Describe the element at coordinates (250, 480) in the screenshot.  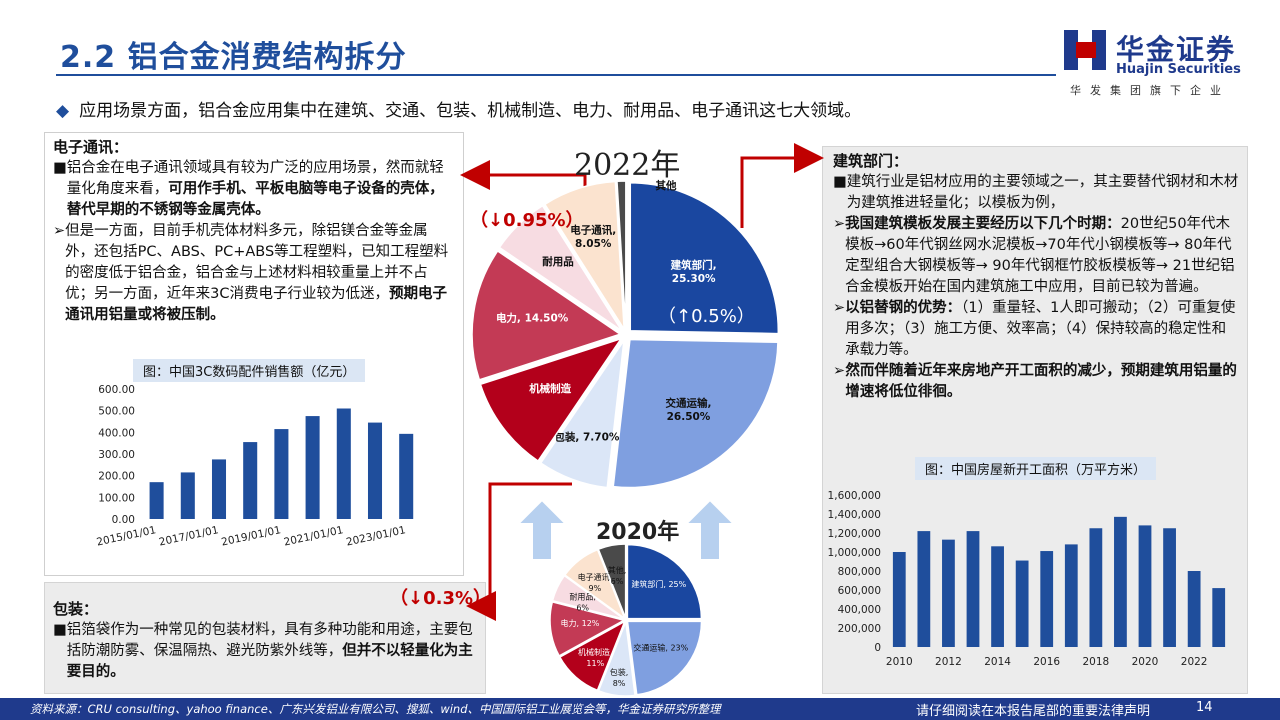
I see `bar-2018/01/01` at that location.